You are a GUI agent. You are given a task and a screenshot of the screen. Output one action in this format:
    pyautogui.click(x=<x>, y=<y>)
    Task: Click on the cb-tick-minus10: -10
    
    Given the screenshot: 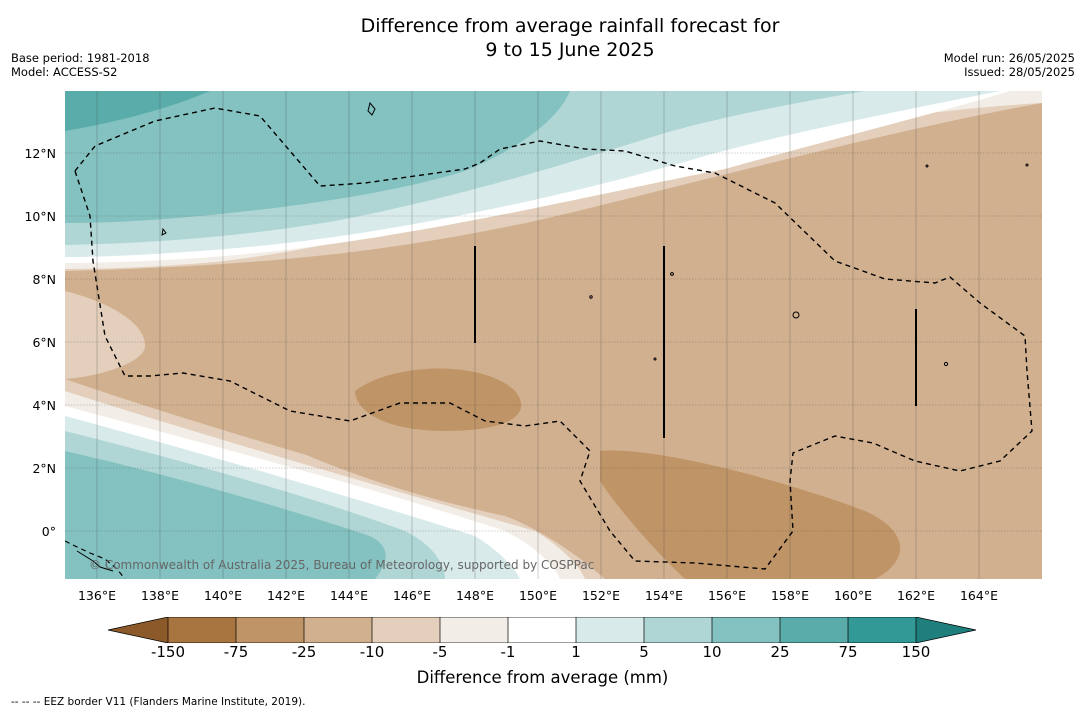 What is the action you would take?
    pyautogui.click(x=372, y=652)
    